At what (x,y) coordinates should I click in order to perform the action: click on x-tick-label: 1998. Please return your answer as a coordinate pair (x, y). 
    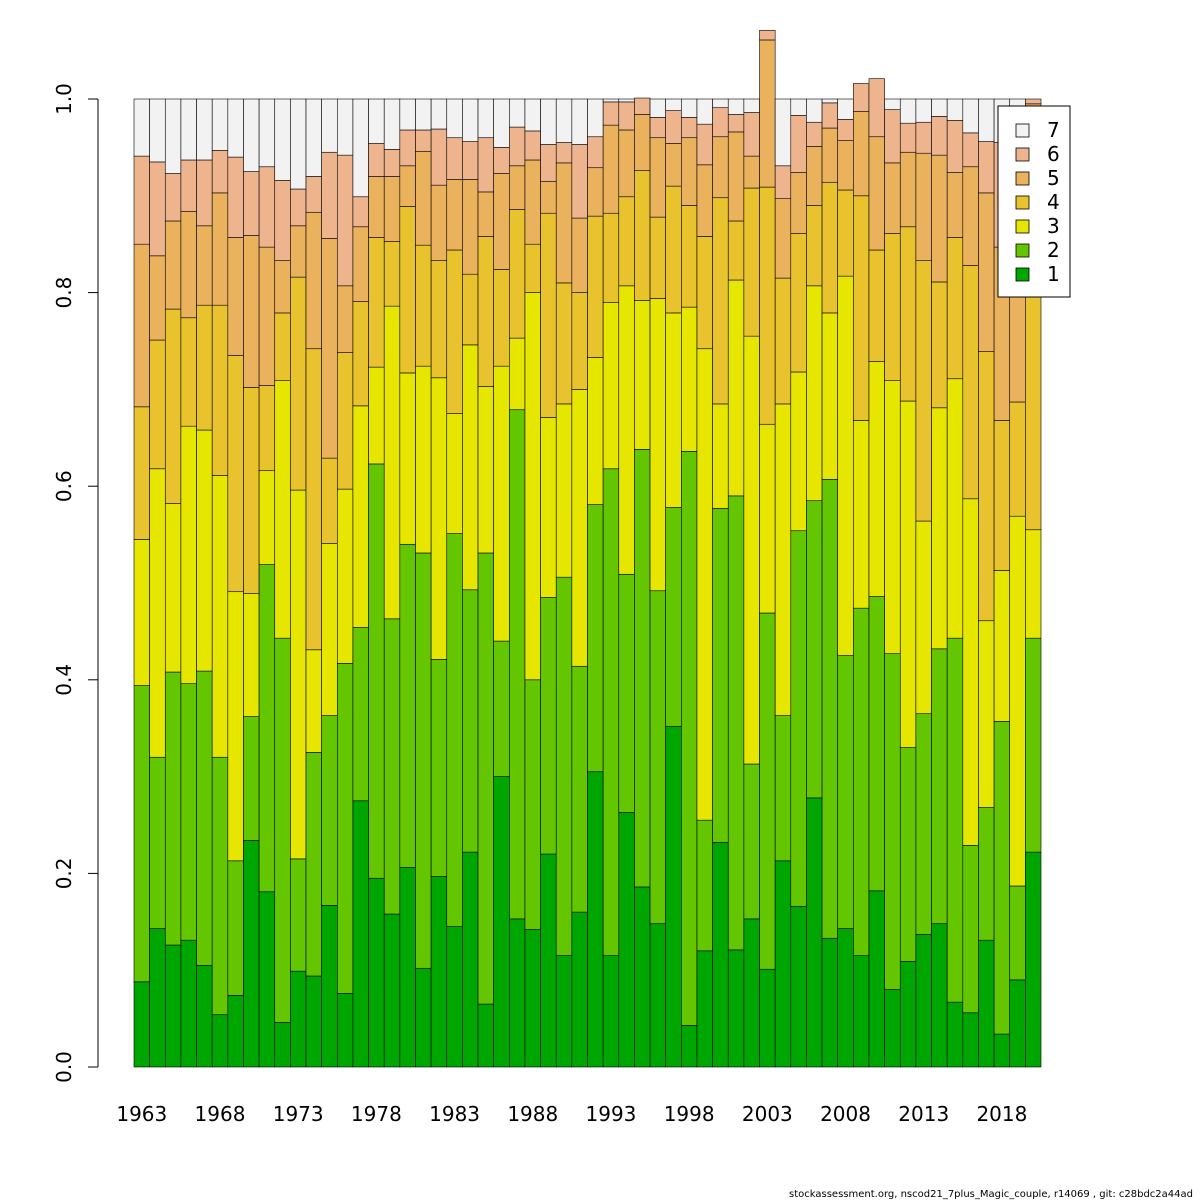
    Looking at the image, I should click on (689, 1114).